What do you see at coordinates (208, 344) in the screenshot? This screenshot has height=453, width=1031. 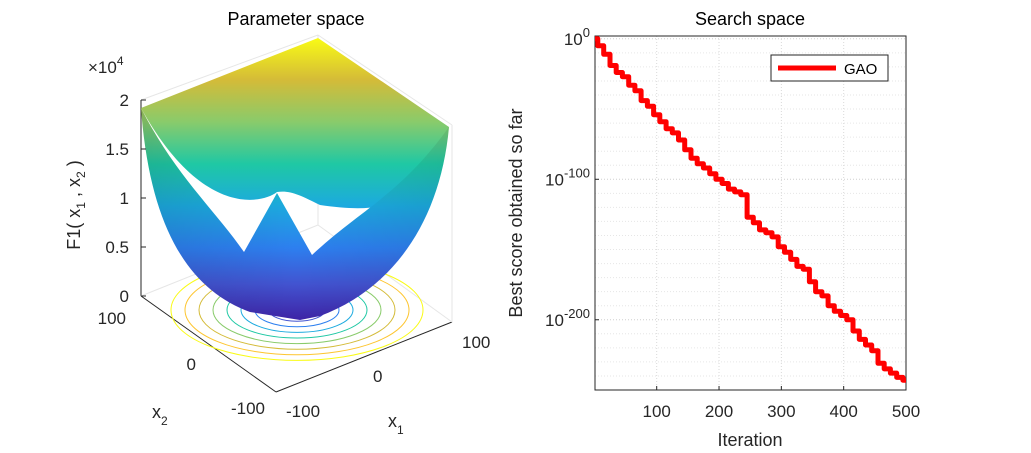 I see `y-axis-line` at bounding box center [208, 344].